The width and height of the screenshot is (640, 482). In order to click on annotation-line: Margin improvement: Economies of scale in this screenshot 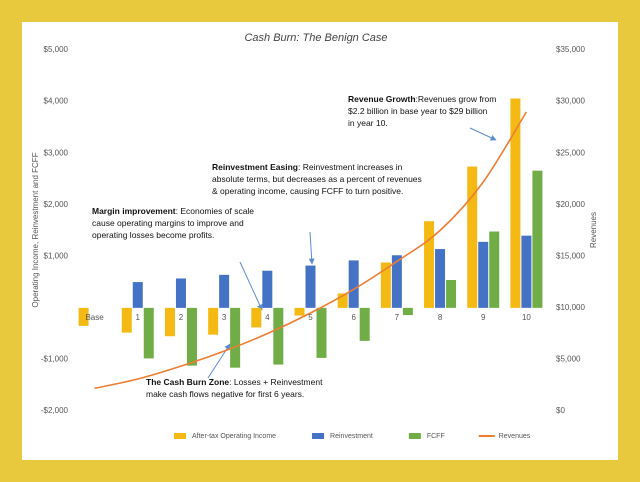, I will do `click(173, 211)`.